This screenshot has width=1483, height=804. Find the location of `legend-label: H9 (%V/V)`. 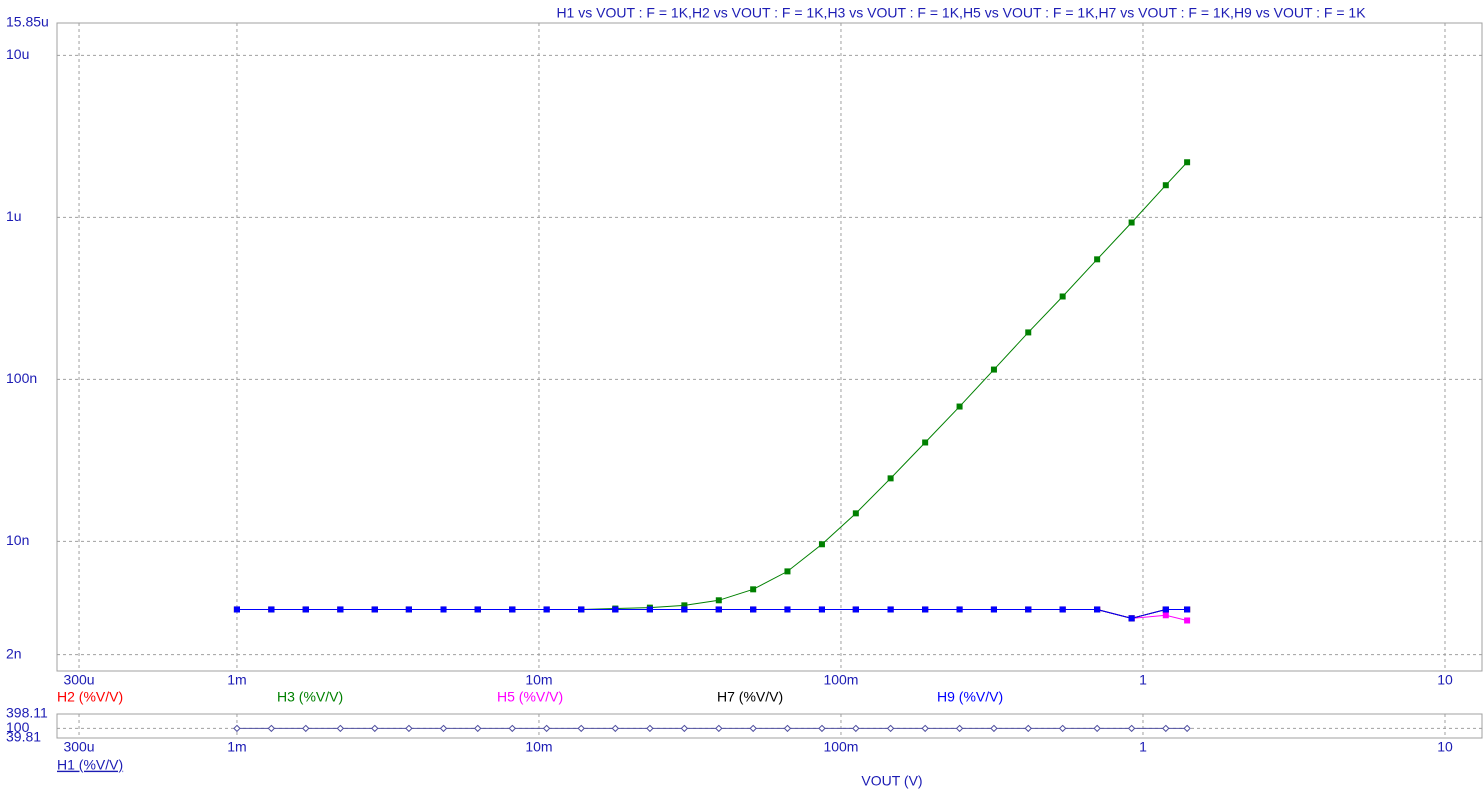

legend-label: H9 (%V/V) is located at coordinates (970, 697).